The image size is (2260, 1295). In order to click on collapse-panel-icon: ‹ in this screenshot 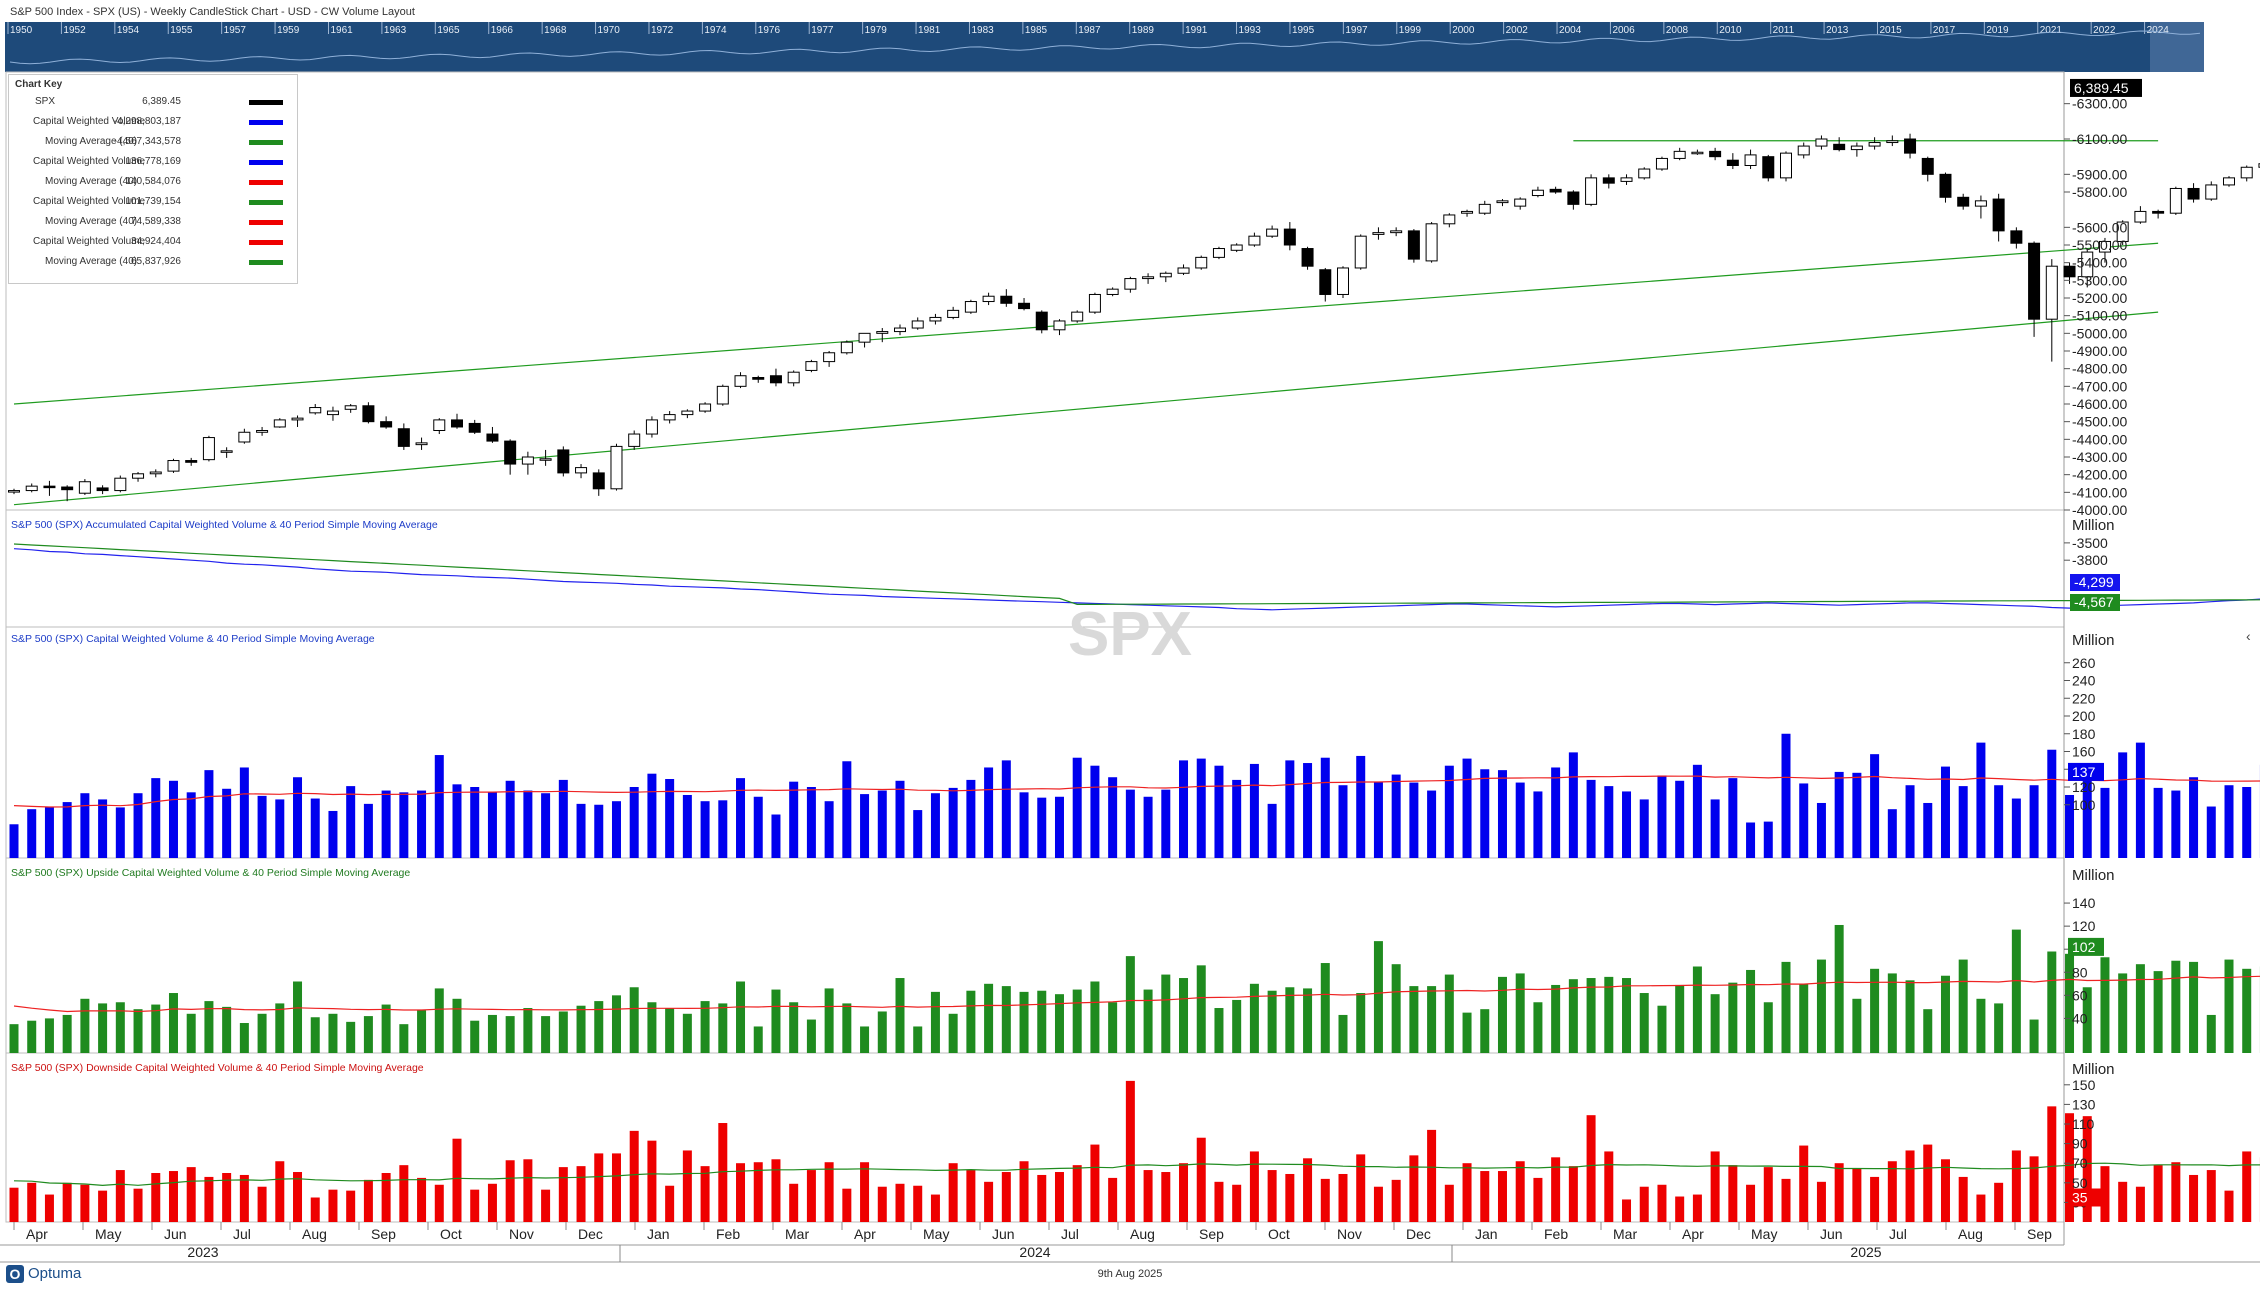, I will do `click(2248, 636)`.